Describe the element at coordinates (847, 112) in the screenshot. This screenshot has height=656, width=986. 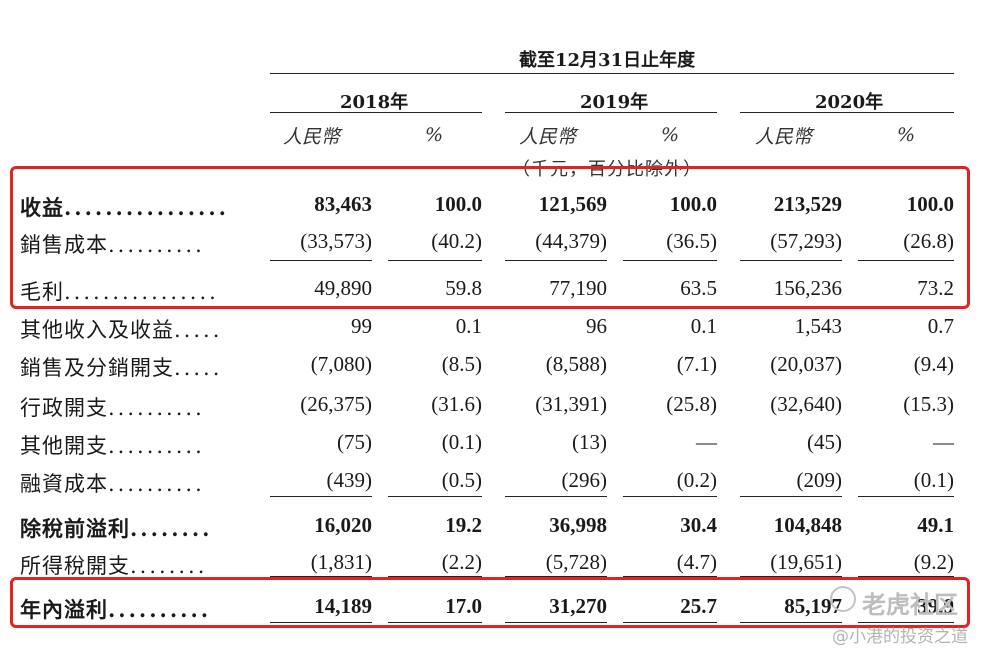
I see `year-2020-rule` at that location.